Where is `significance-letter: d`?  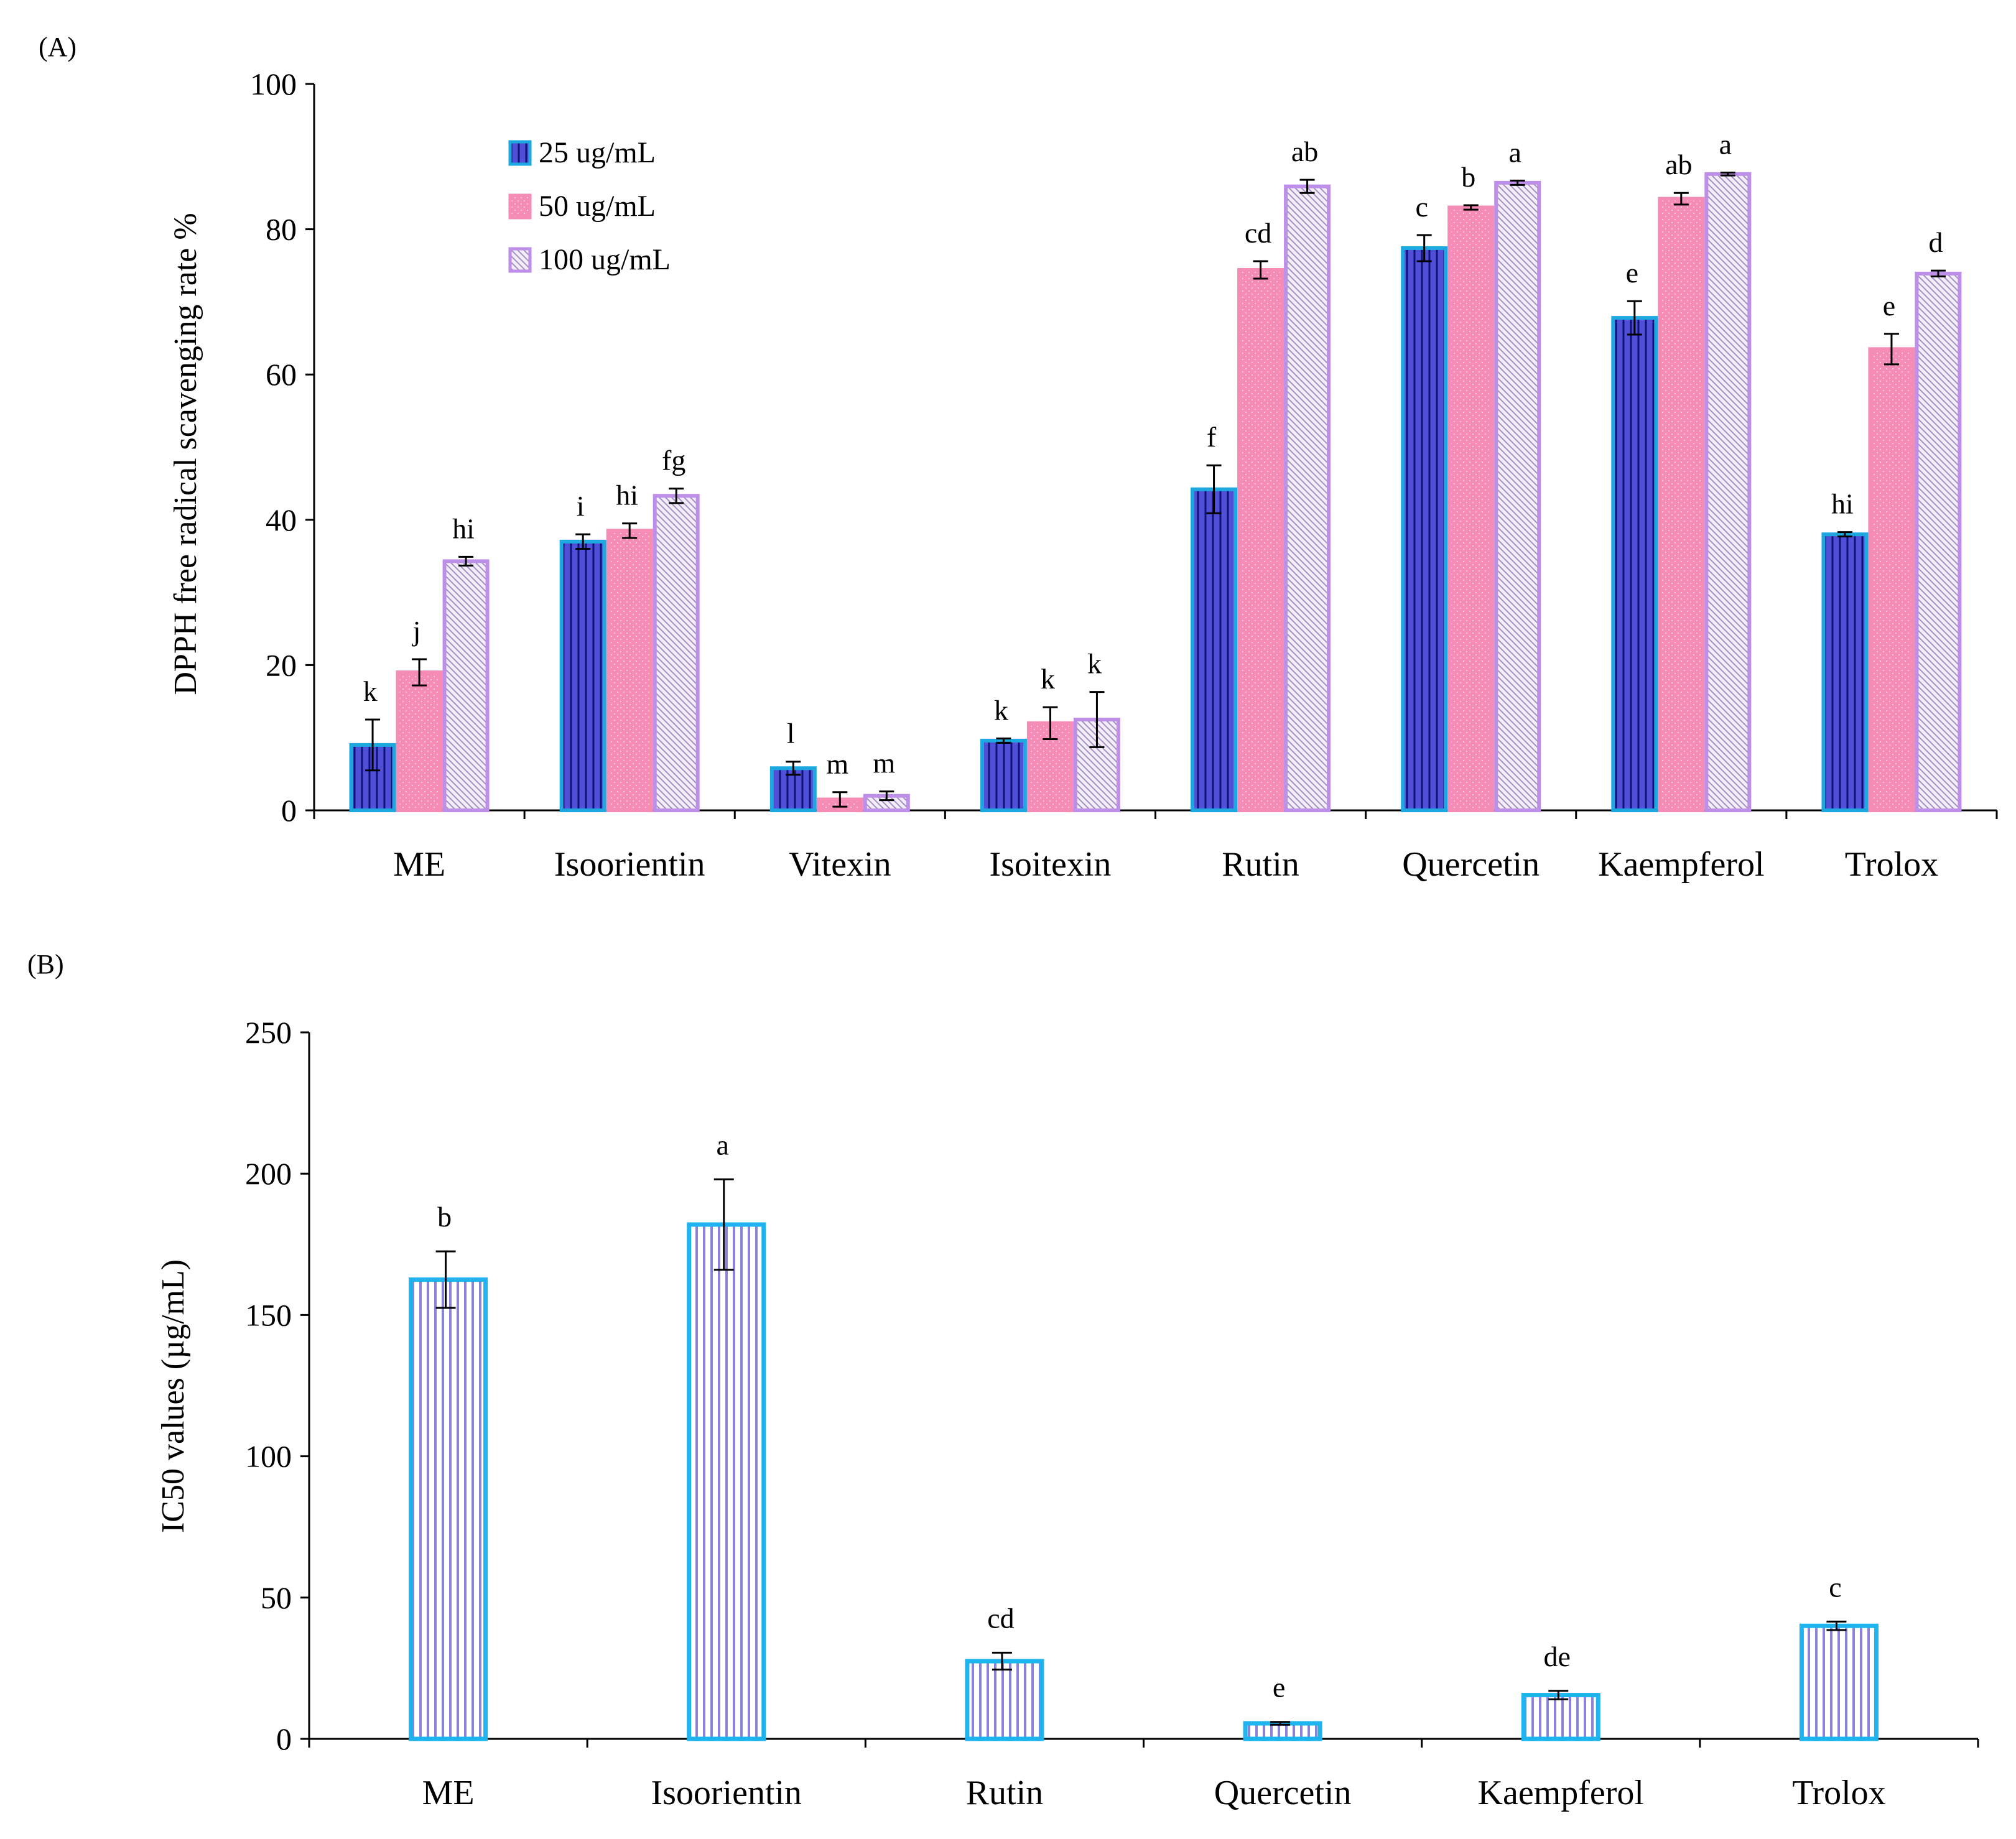
significance-letter: d is located at coordinates (1935, 242).